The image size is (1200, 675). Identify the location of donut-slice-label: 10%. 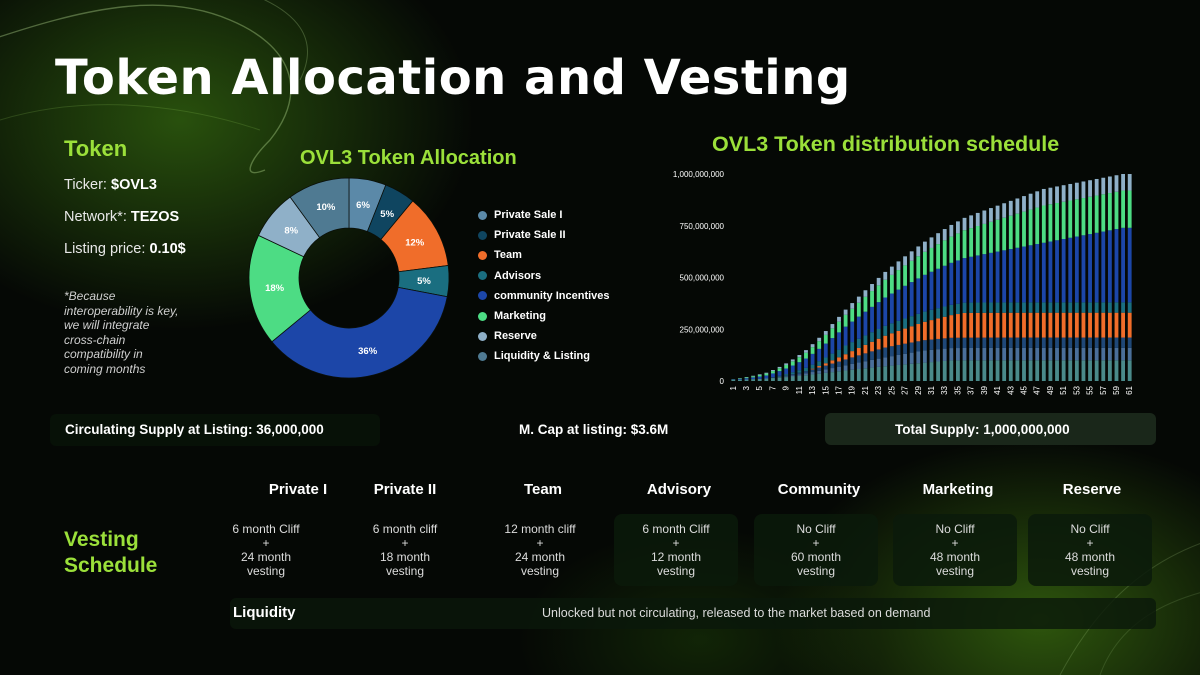
(326, 207).